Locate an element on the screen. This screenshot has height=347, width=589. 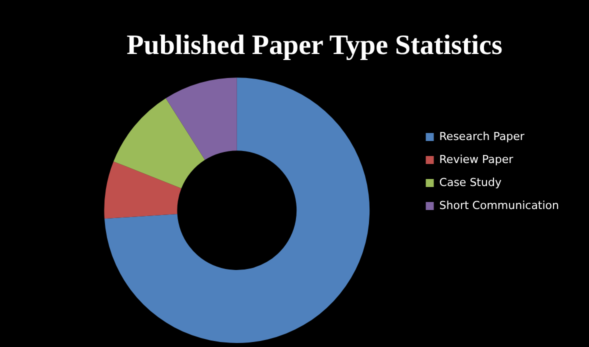
legend-label: Short Communication is located at coordinates (499, 205).